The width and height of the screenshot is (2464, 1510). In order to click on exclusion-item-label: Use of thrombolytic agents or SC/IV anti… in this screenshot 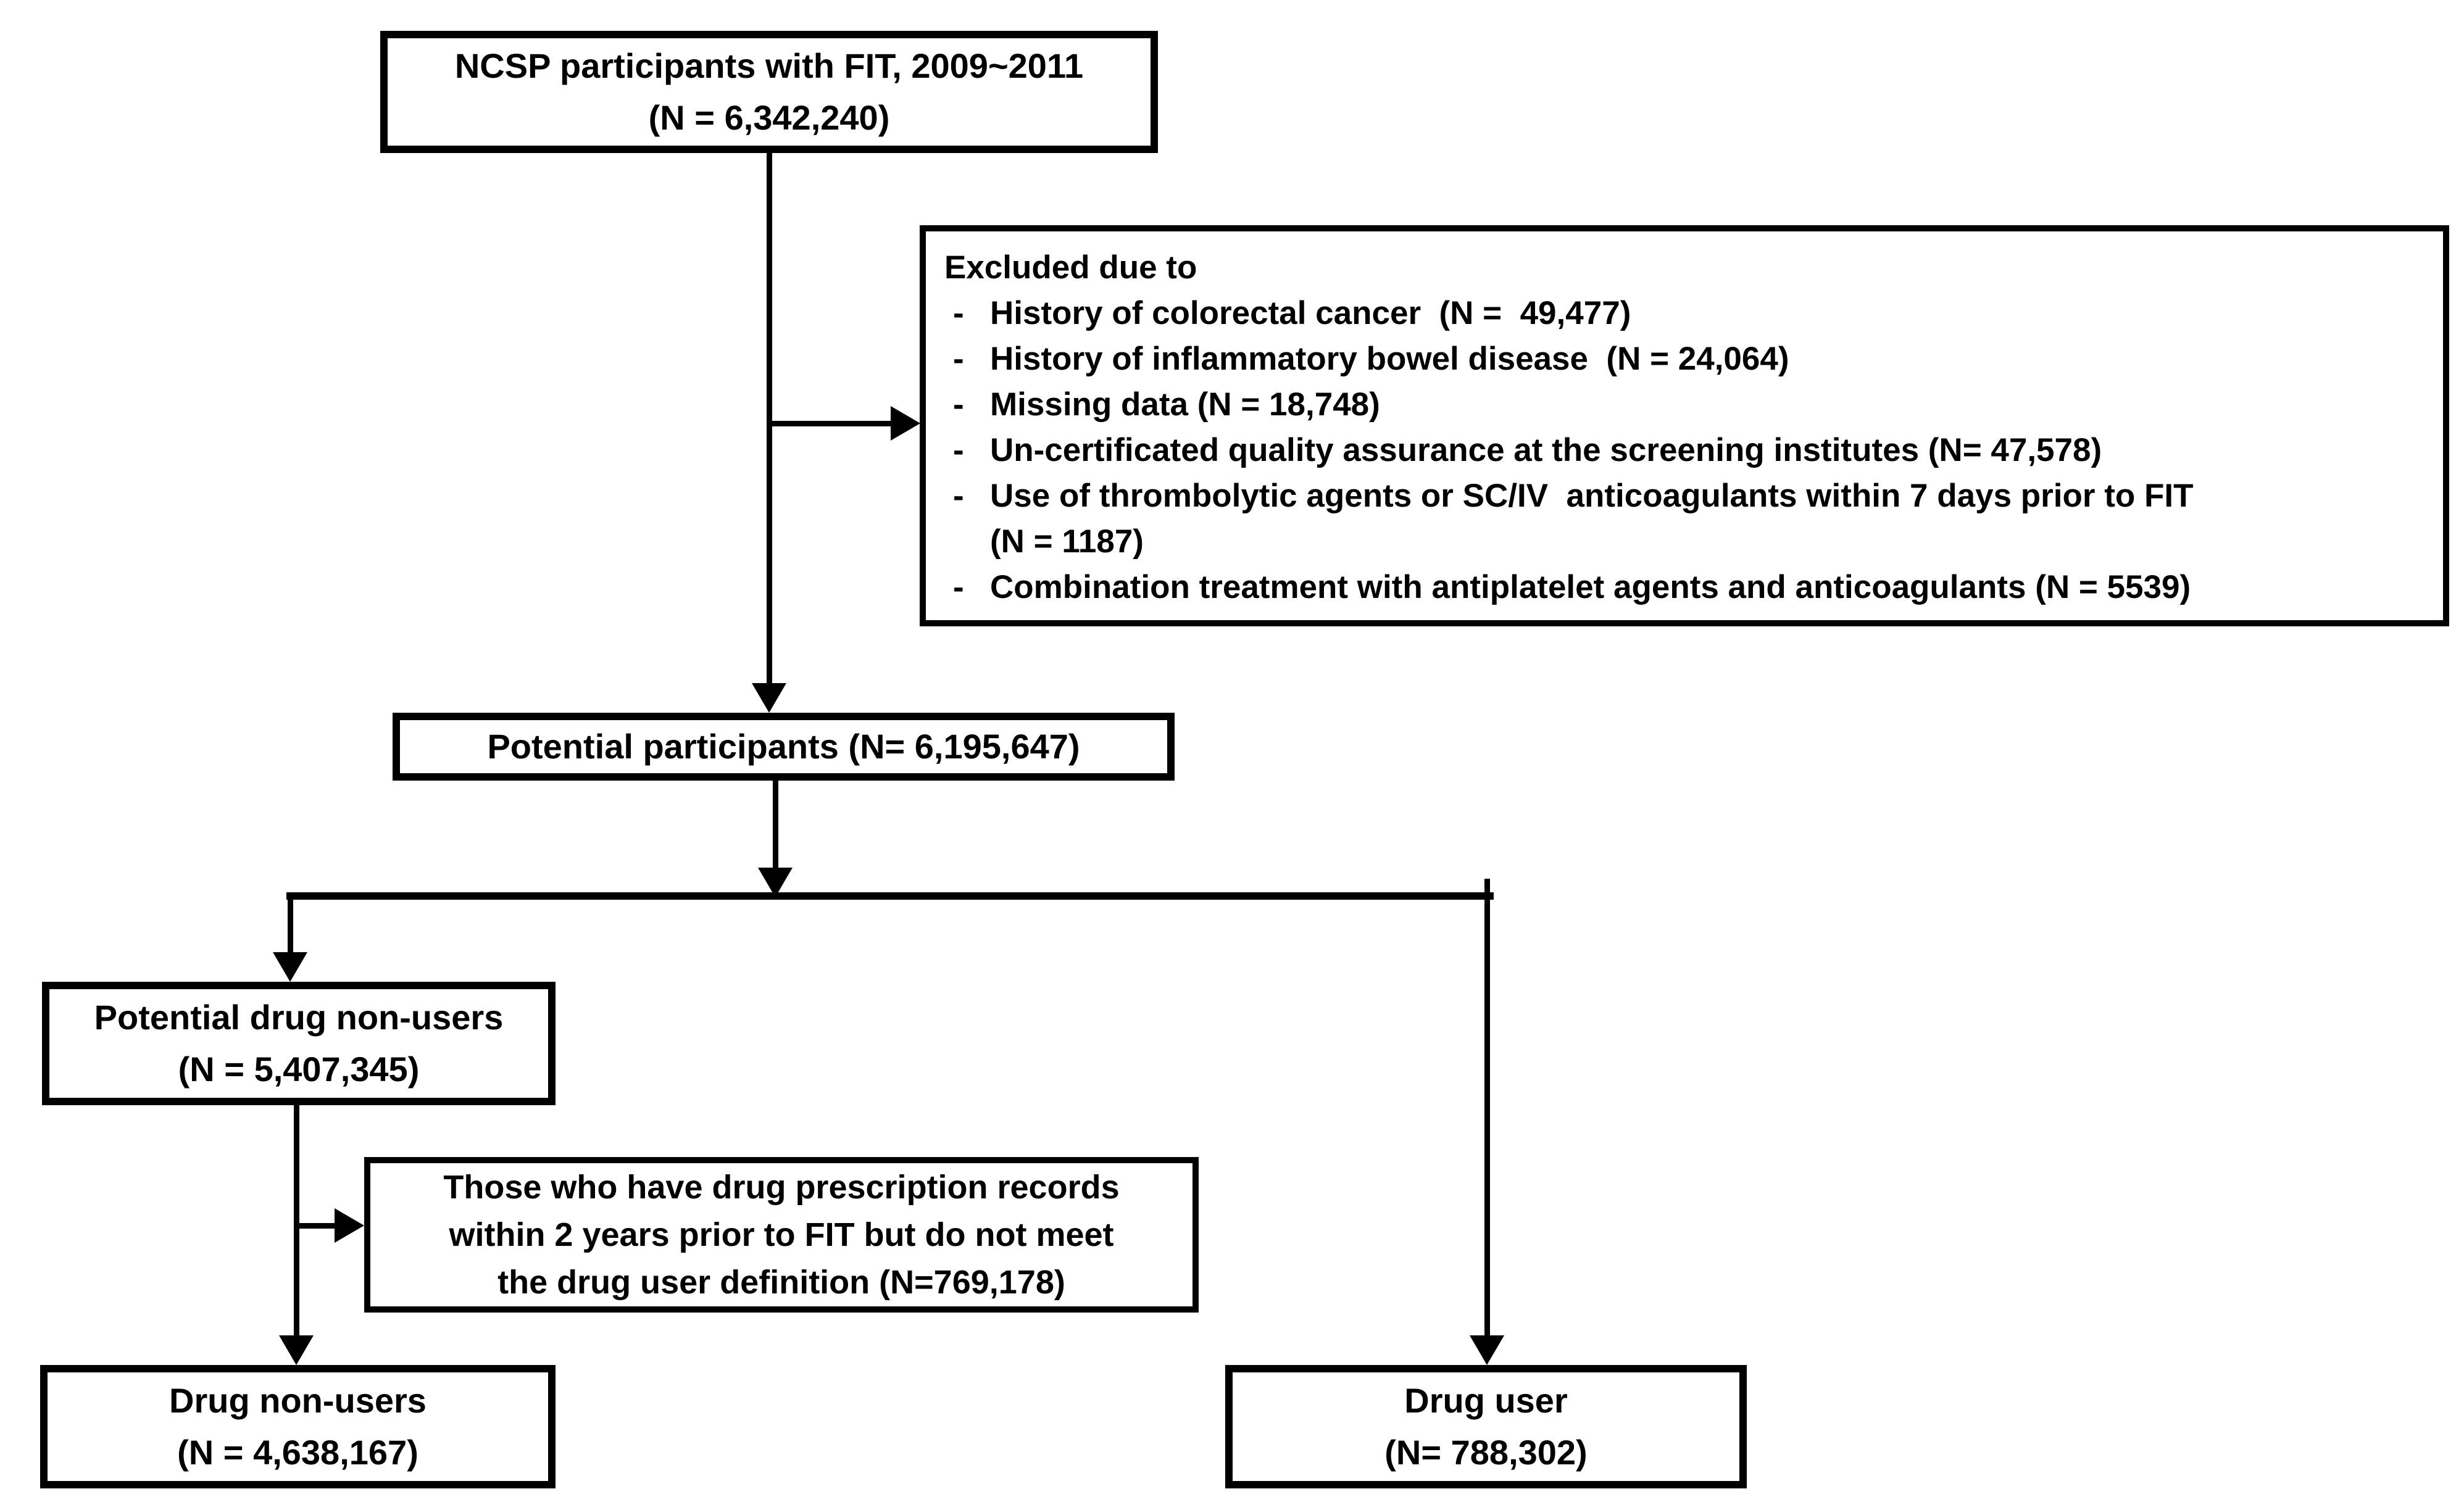, I will do `click(1592, 496)`.